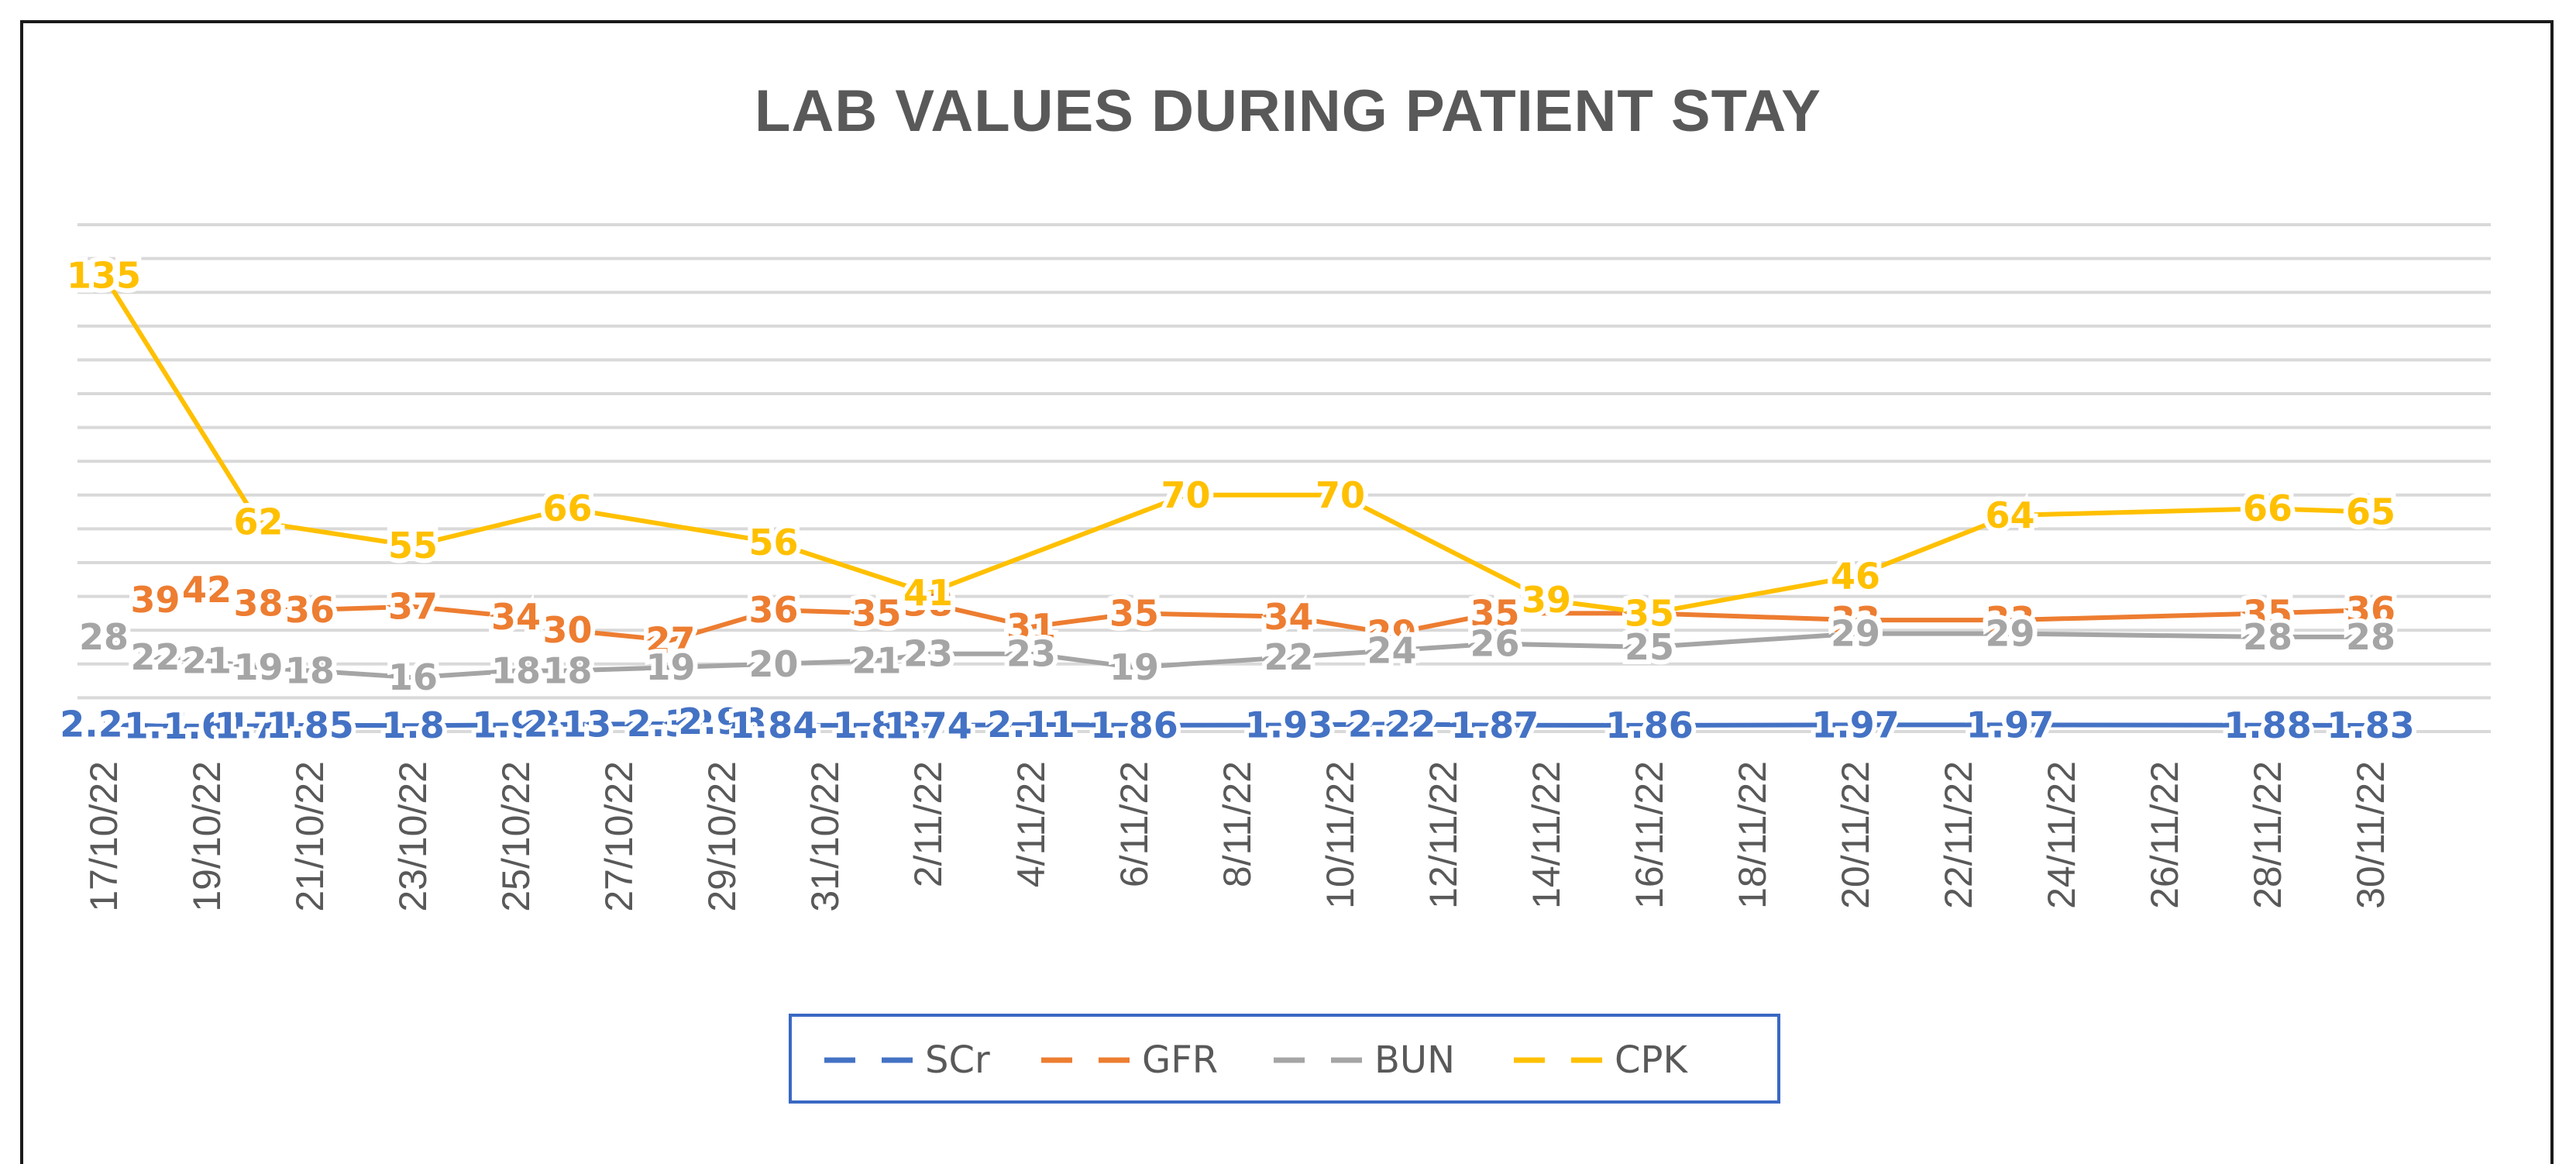 The image size is (2576, 1164). Describe the element at coordinates (619, 836) in the screenshot. I see `x-tick-label: 27/10/22` at that location.